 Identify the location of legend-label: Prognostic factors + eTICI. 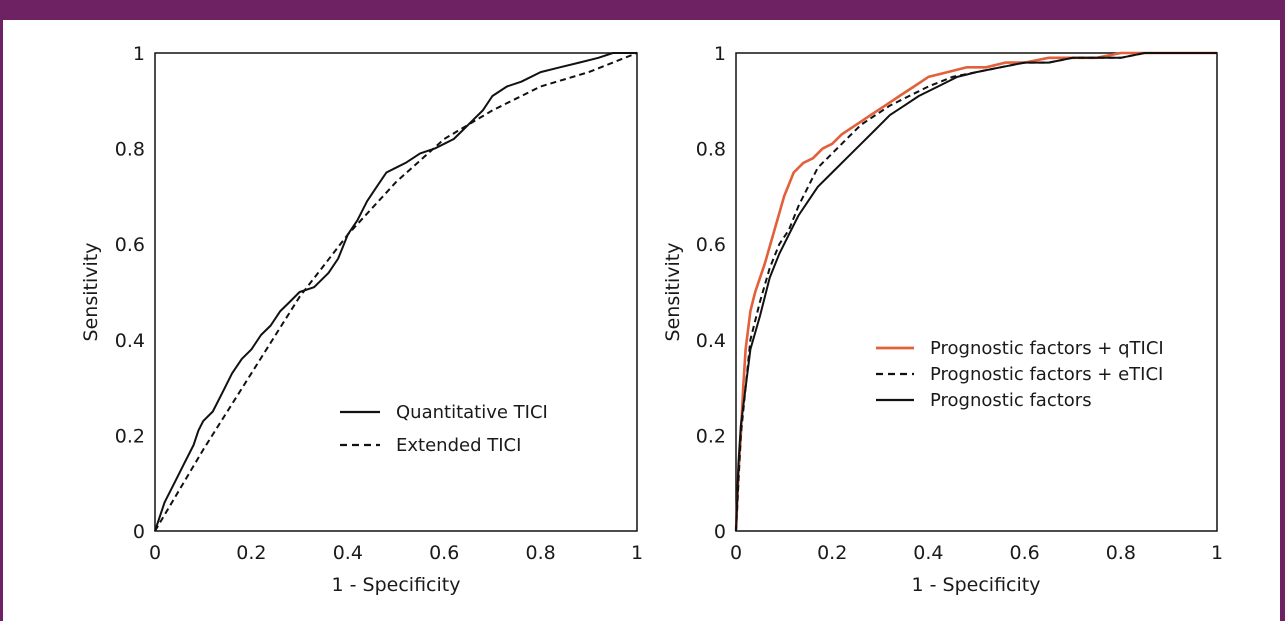
(1046, 374).